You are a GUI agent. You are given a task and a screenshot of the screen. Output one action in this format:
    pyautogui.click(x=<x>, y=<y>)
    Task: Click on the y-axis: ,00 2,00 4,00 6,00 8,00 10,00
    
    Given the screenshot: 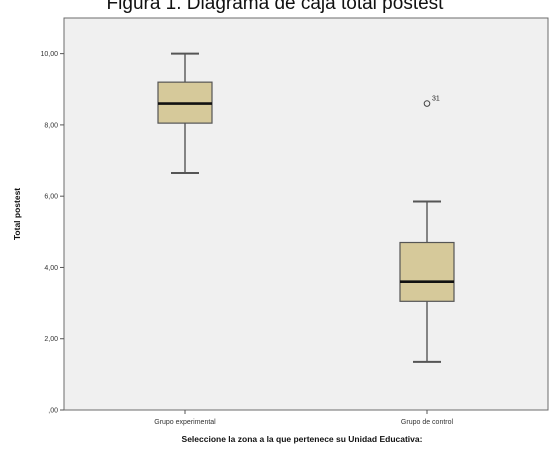 What is the action you would take?
    pyautogui.click(x=52, y=233)
    